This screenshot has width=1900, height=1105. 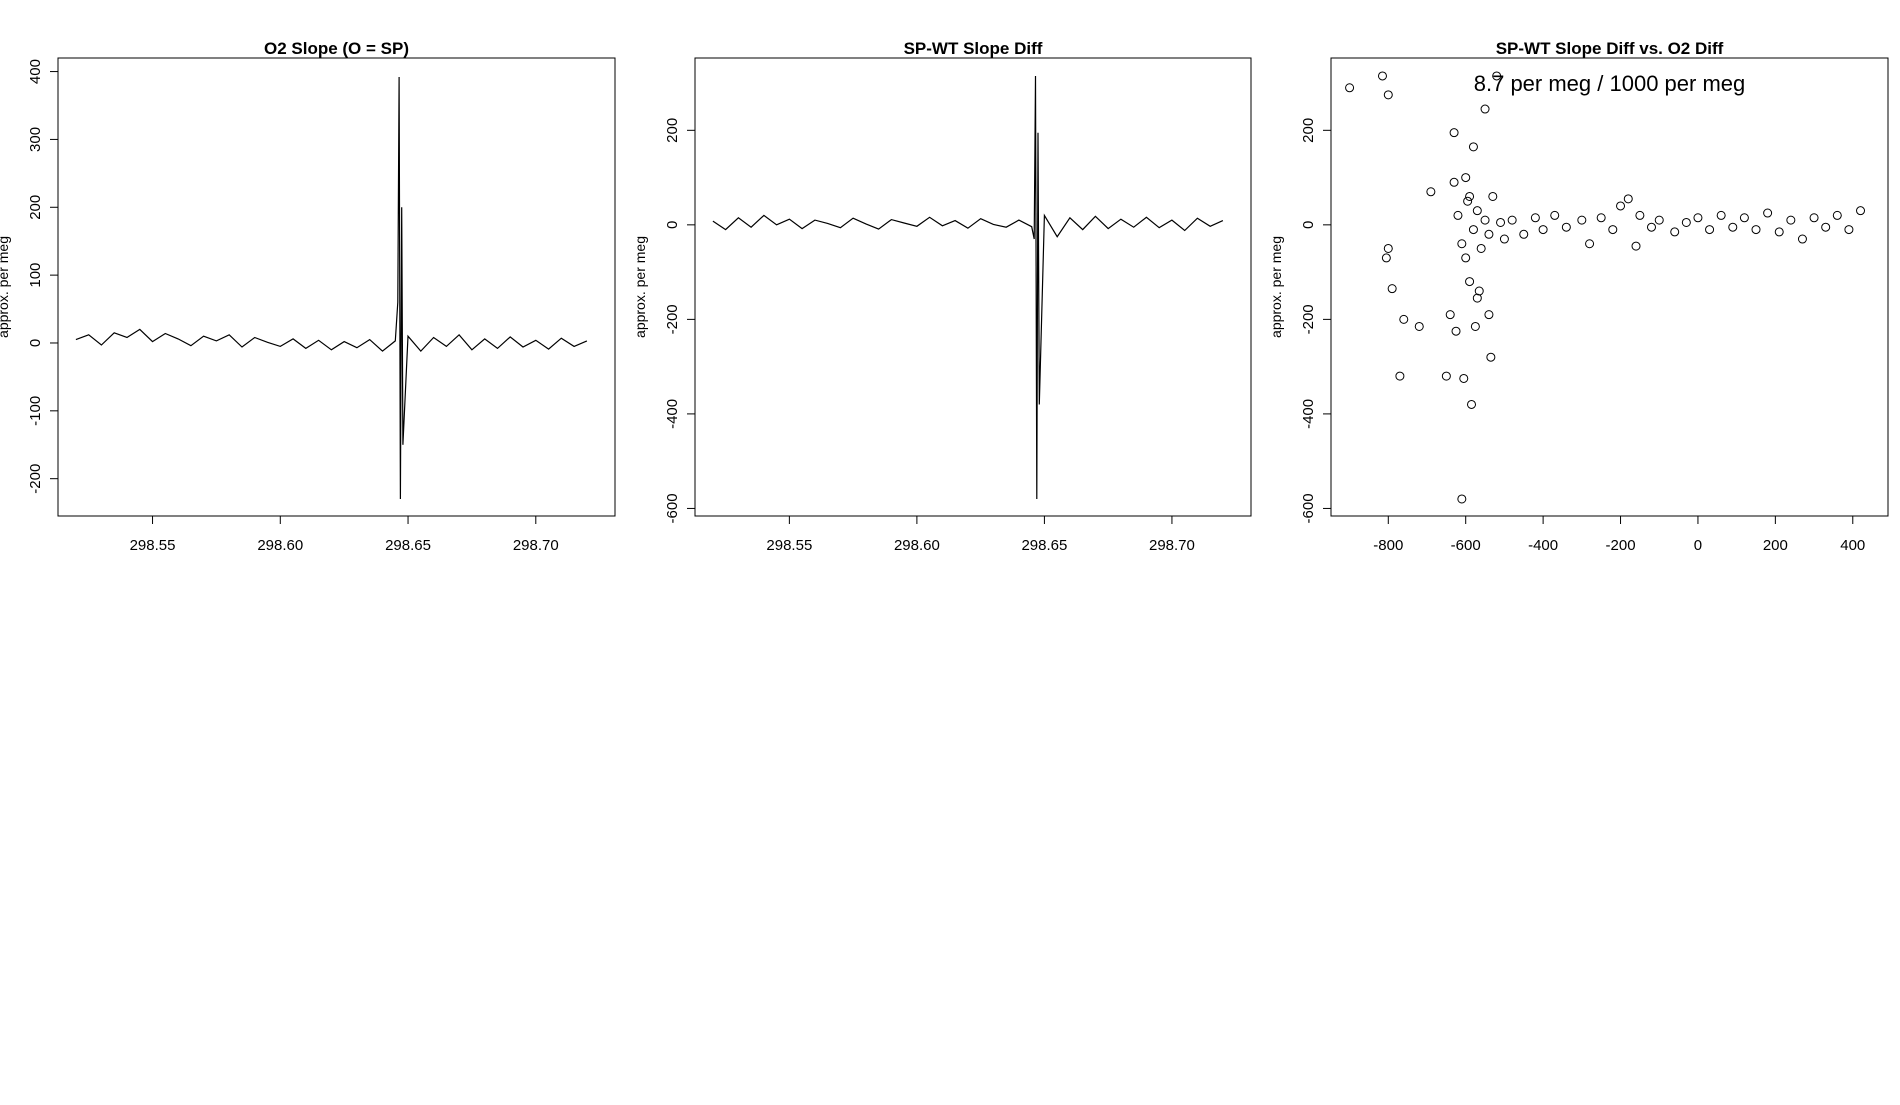 I want to click on chart-title: O2 Slope (O = SP), so click(x=336, y=48).